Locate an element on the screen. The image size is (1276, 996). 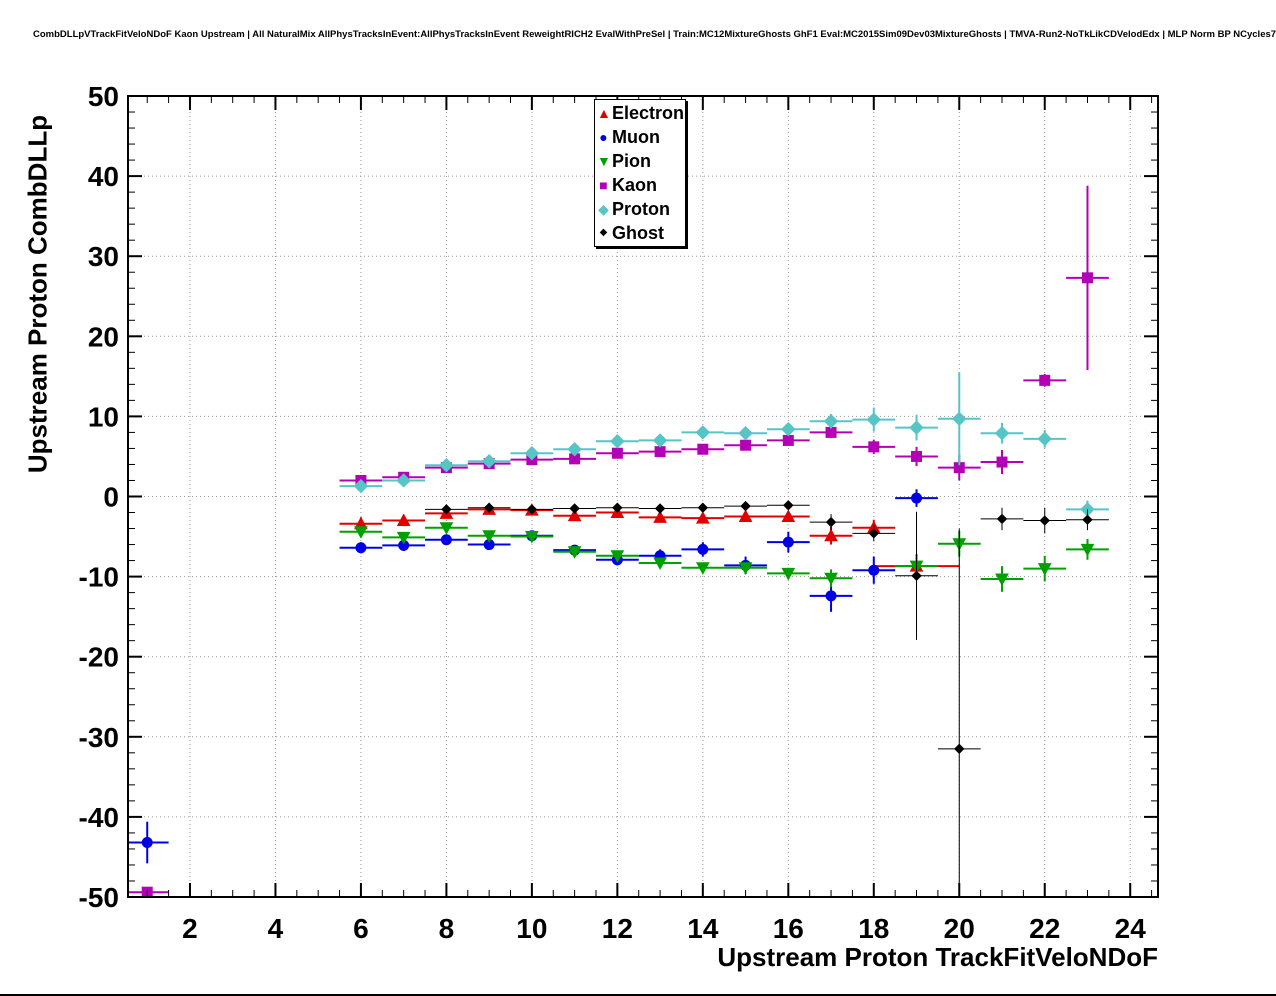
x-tick-label: 22 is located at coordinates (1044, 928).